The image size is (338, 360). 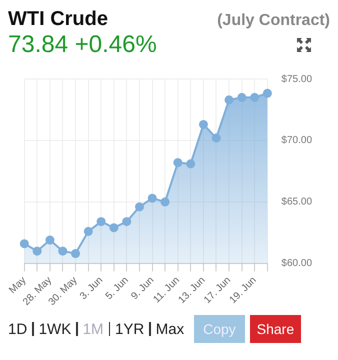 I want to click on text: Max, so click(x=170, y=329).